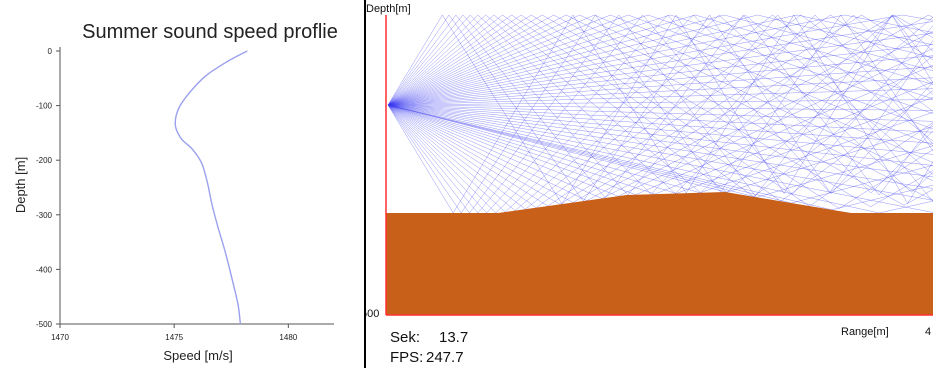 Image resolution: width=933 pixels, height=368 pixels. What do you see at coordinates (20, 185) in the screenshot?
I see `profile-y-axis-label: Depth [m]` at bounding box center [20, 185].